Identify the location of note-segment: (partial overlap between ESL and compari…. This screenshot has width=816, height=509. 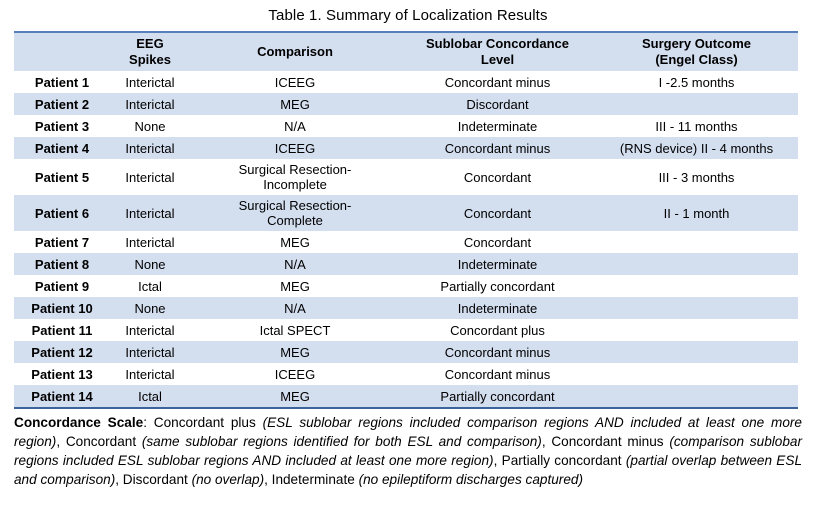
(408, 470).